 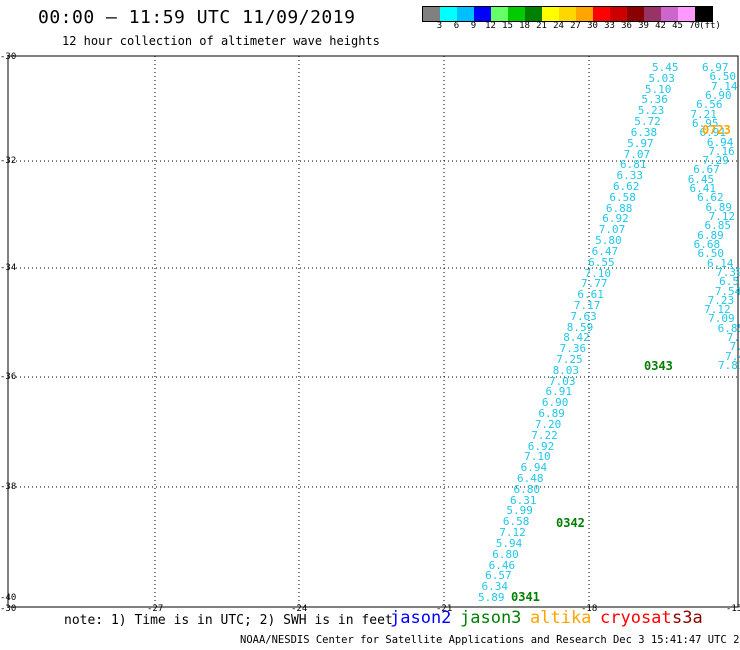 I want to click on wave-height-value: 6.91, so click(x=713, y=133).